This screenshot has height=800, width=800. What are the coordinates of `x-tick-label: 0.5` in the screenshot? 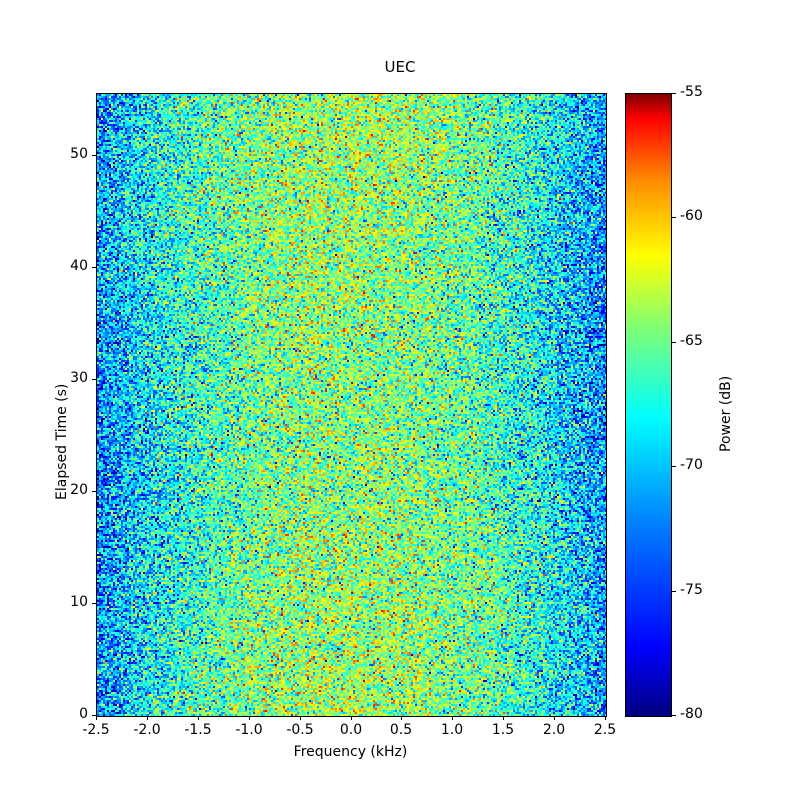 It's located at (401, 730).